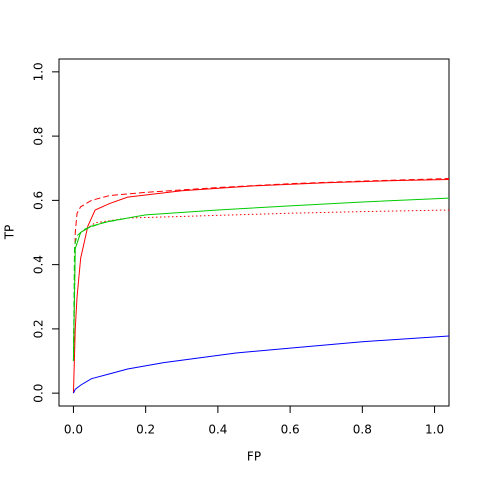 The width and height of the screenshot is (480, 480). Describe the element at coordinates (39, 200) in the screenshot. I see `y-tick-label: 0.6` at that location.